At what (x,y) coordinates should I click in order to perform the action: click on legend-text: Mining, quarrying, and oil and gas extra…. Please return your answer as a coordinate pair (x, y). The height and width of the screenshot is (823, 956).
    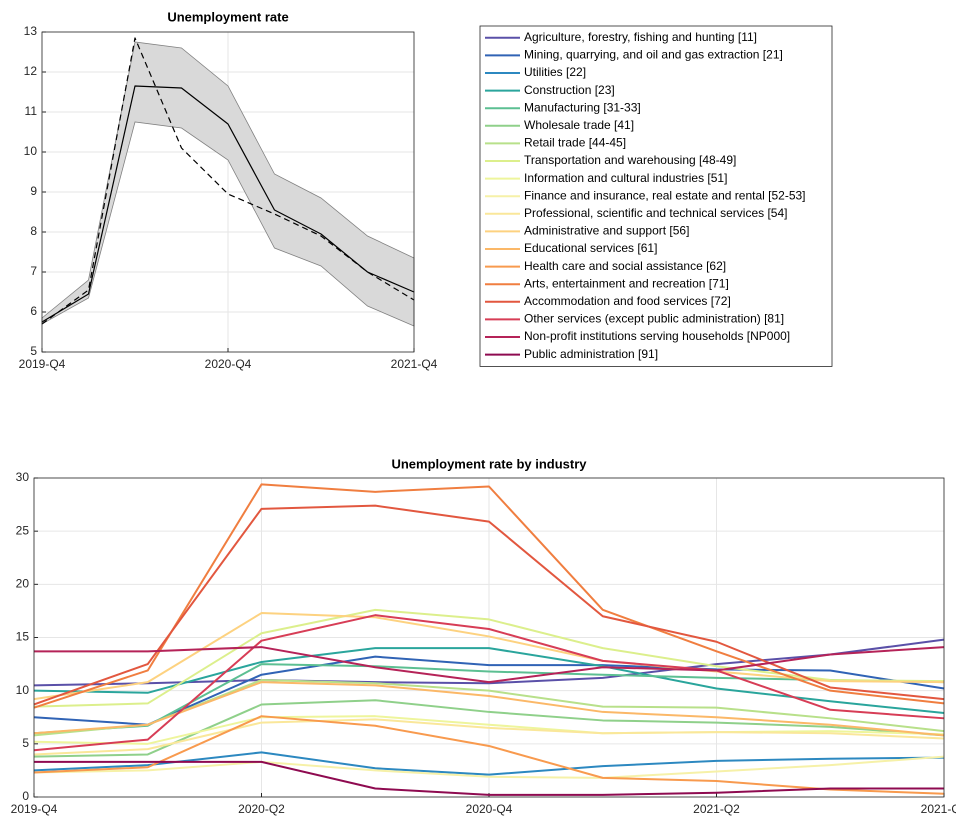
    Looking at the image, I should click on (653, 55).